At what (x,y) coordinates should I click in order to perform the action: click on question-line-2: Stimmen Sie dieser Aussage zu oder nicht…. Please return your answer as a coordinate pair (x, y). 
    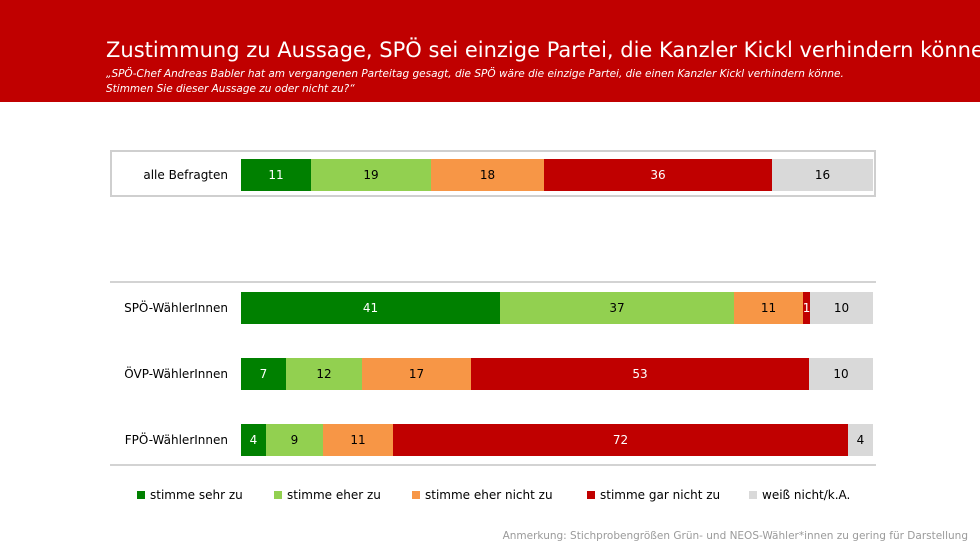
    Looking at the image, I should click on (230, 89).